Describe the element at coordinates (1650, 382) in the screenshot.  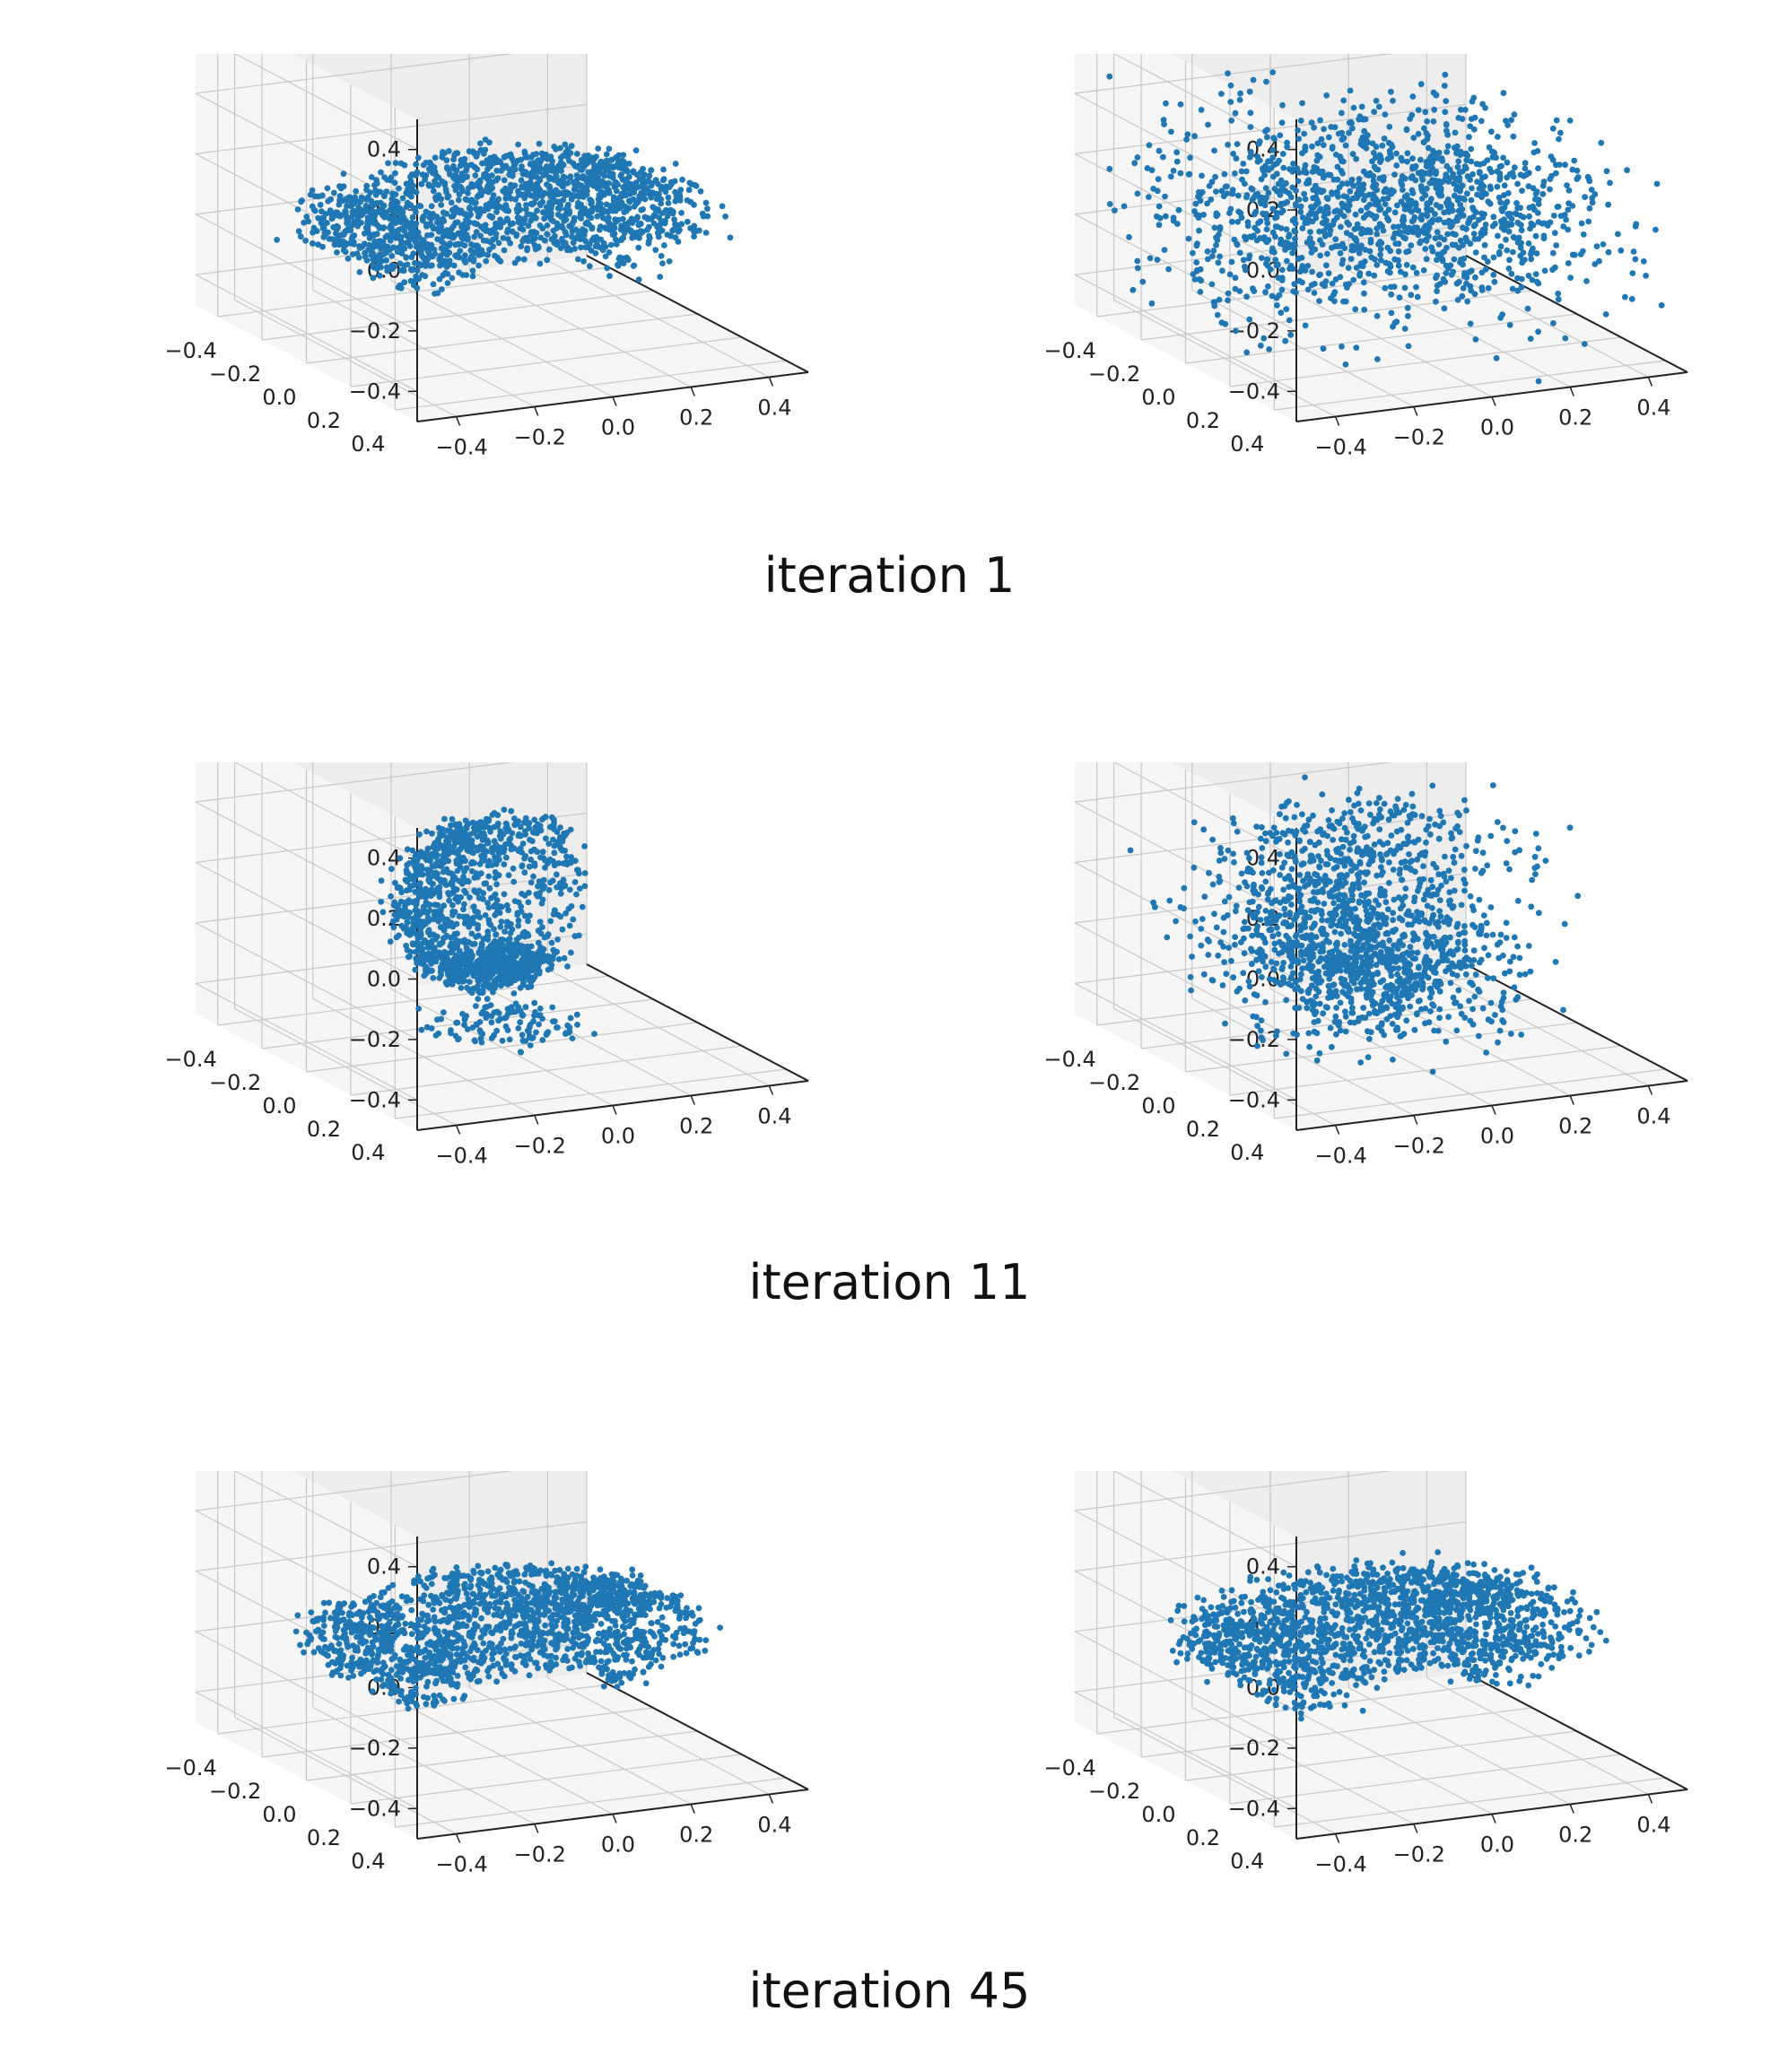
I see `x-tick` at that location.